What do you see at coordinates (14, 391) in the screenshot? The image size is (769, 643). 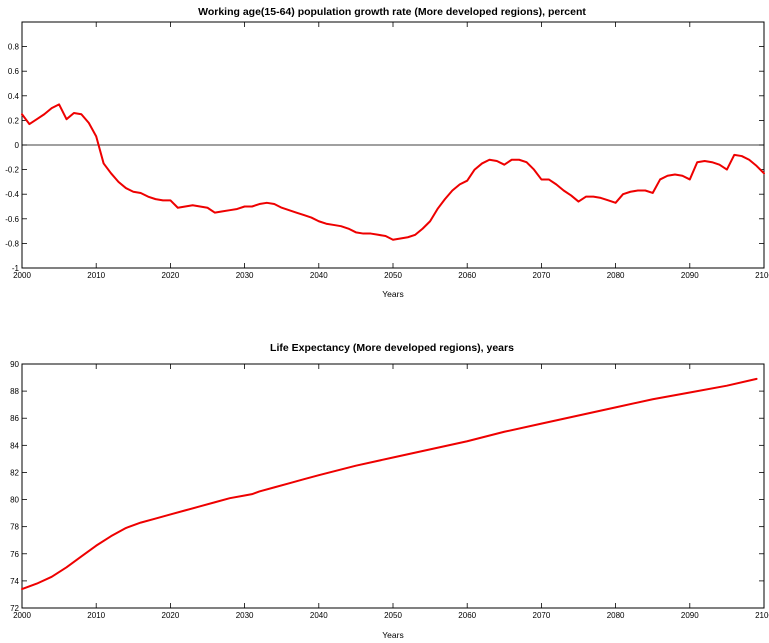 I see `y-tick-label: 88` at bounding box center [14, 391].